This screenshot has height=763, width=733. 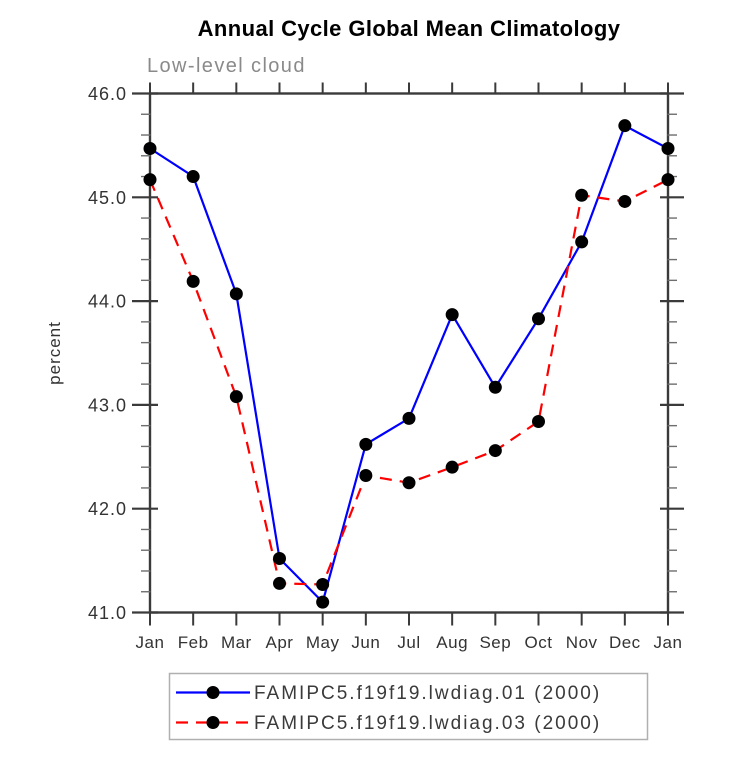 I want to click on x-axis-tick-label: Apr, so click(x=280, y=642).